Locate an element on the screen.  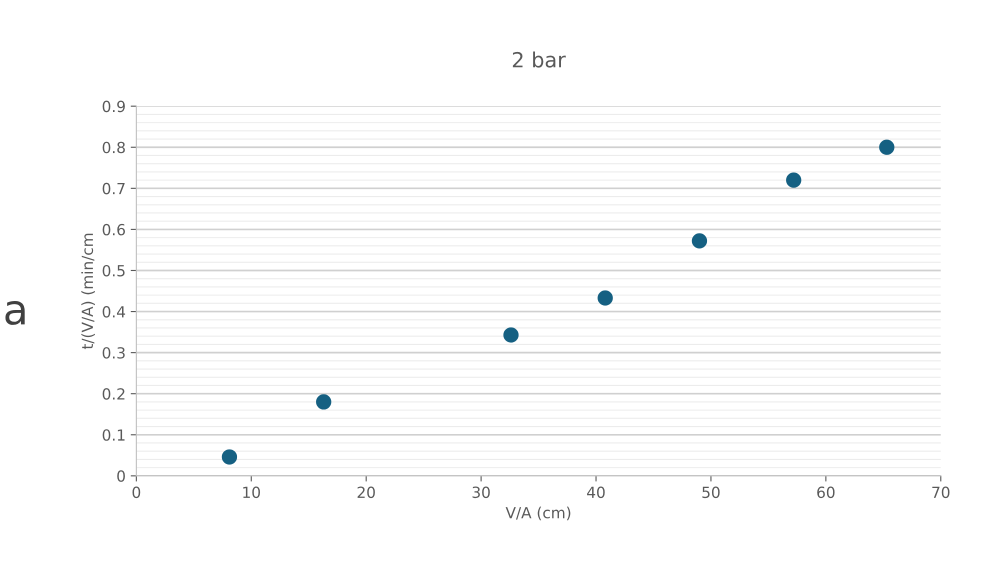
y-tick-label: 0.8 is located at coordinates (113, 148).